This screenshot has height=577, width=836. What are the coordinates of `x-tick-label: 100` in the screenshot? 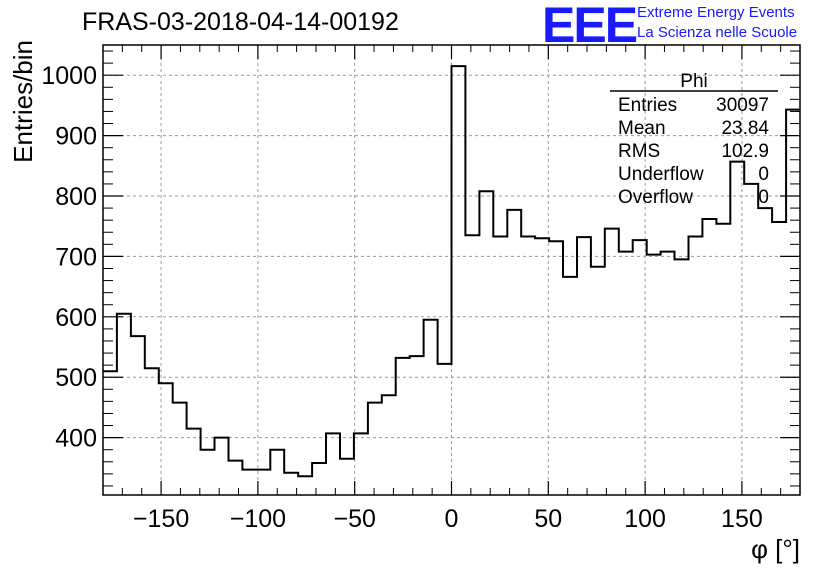 It's located at (645, 519).